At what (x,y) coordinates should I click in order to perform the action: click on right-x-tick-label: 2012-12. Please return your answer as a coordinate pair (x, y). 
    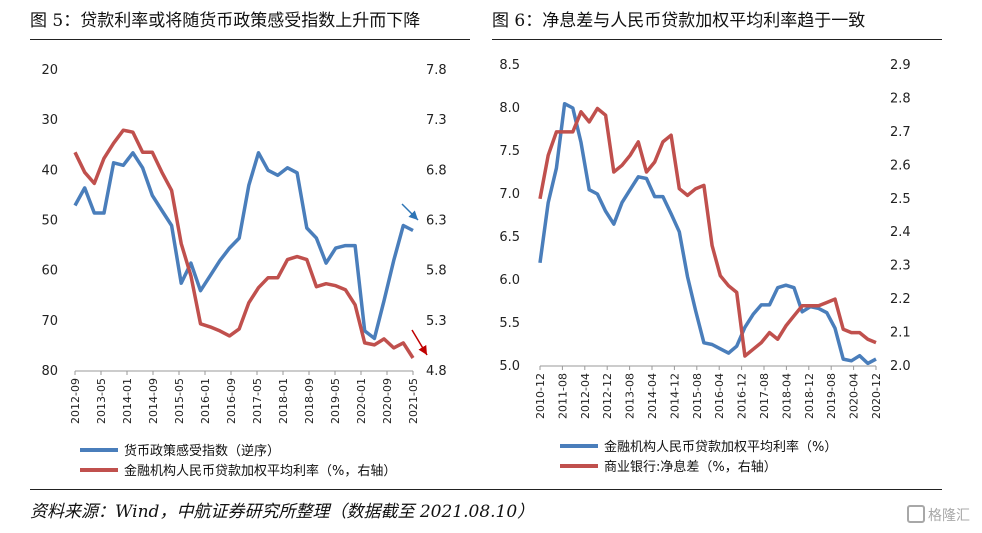
    Looking at the image, I should click on (607, 396).